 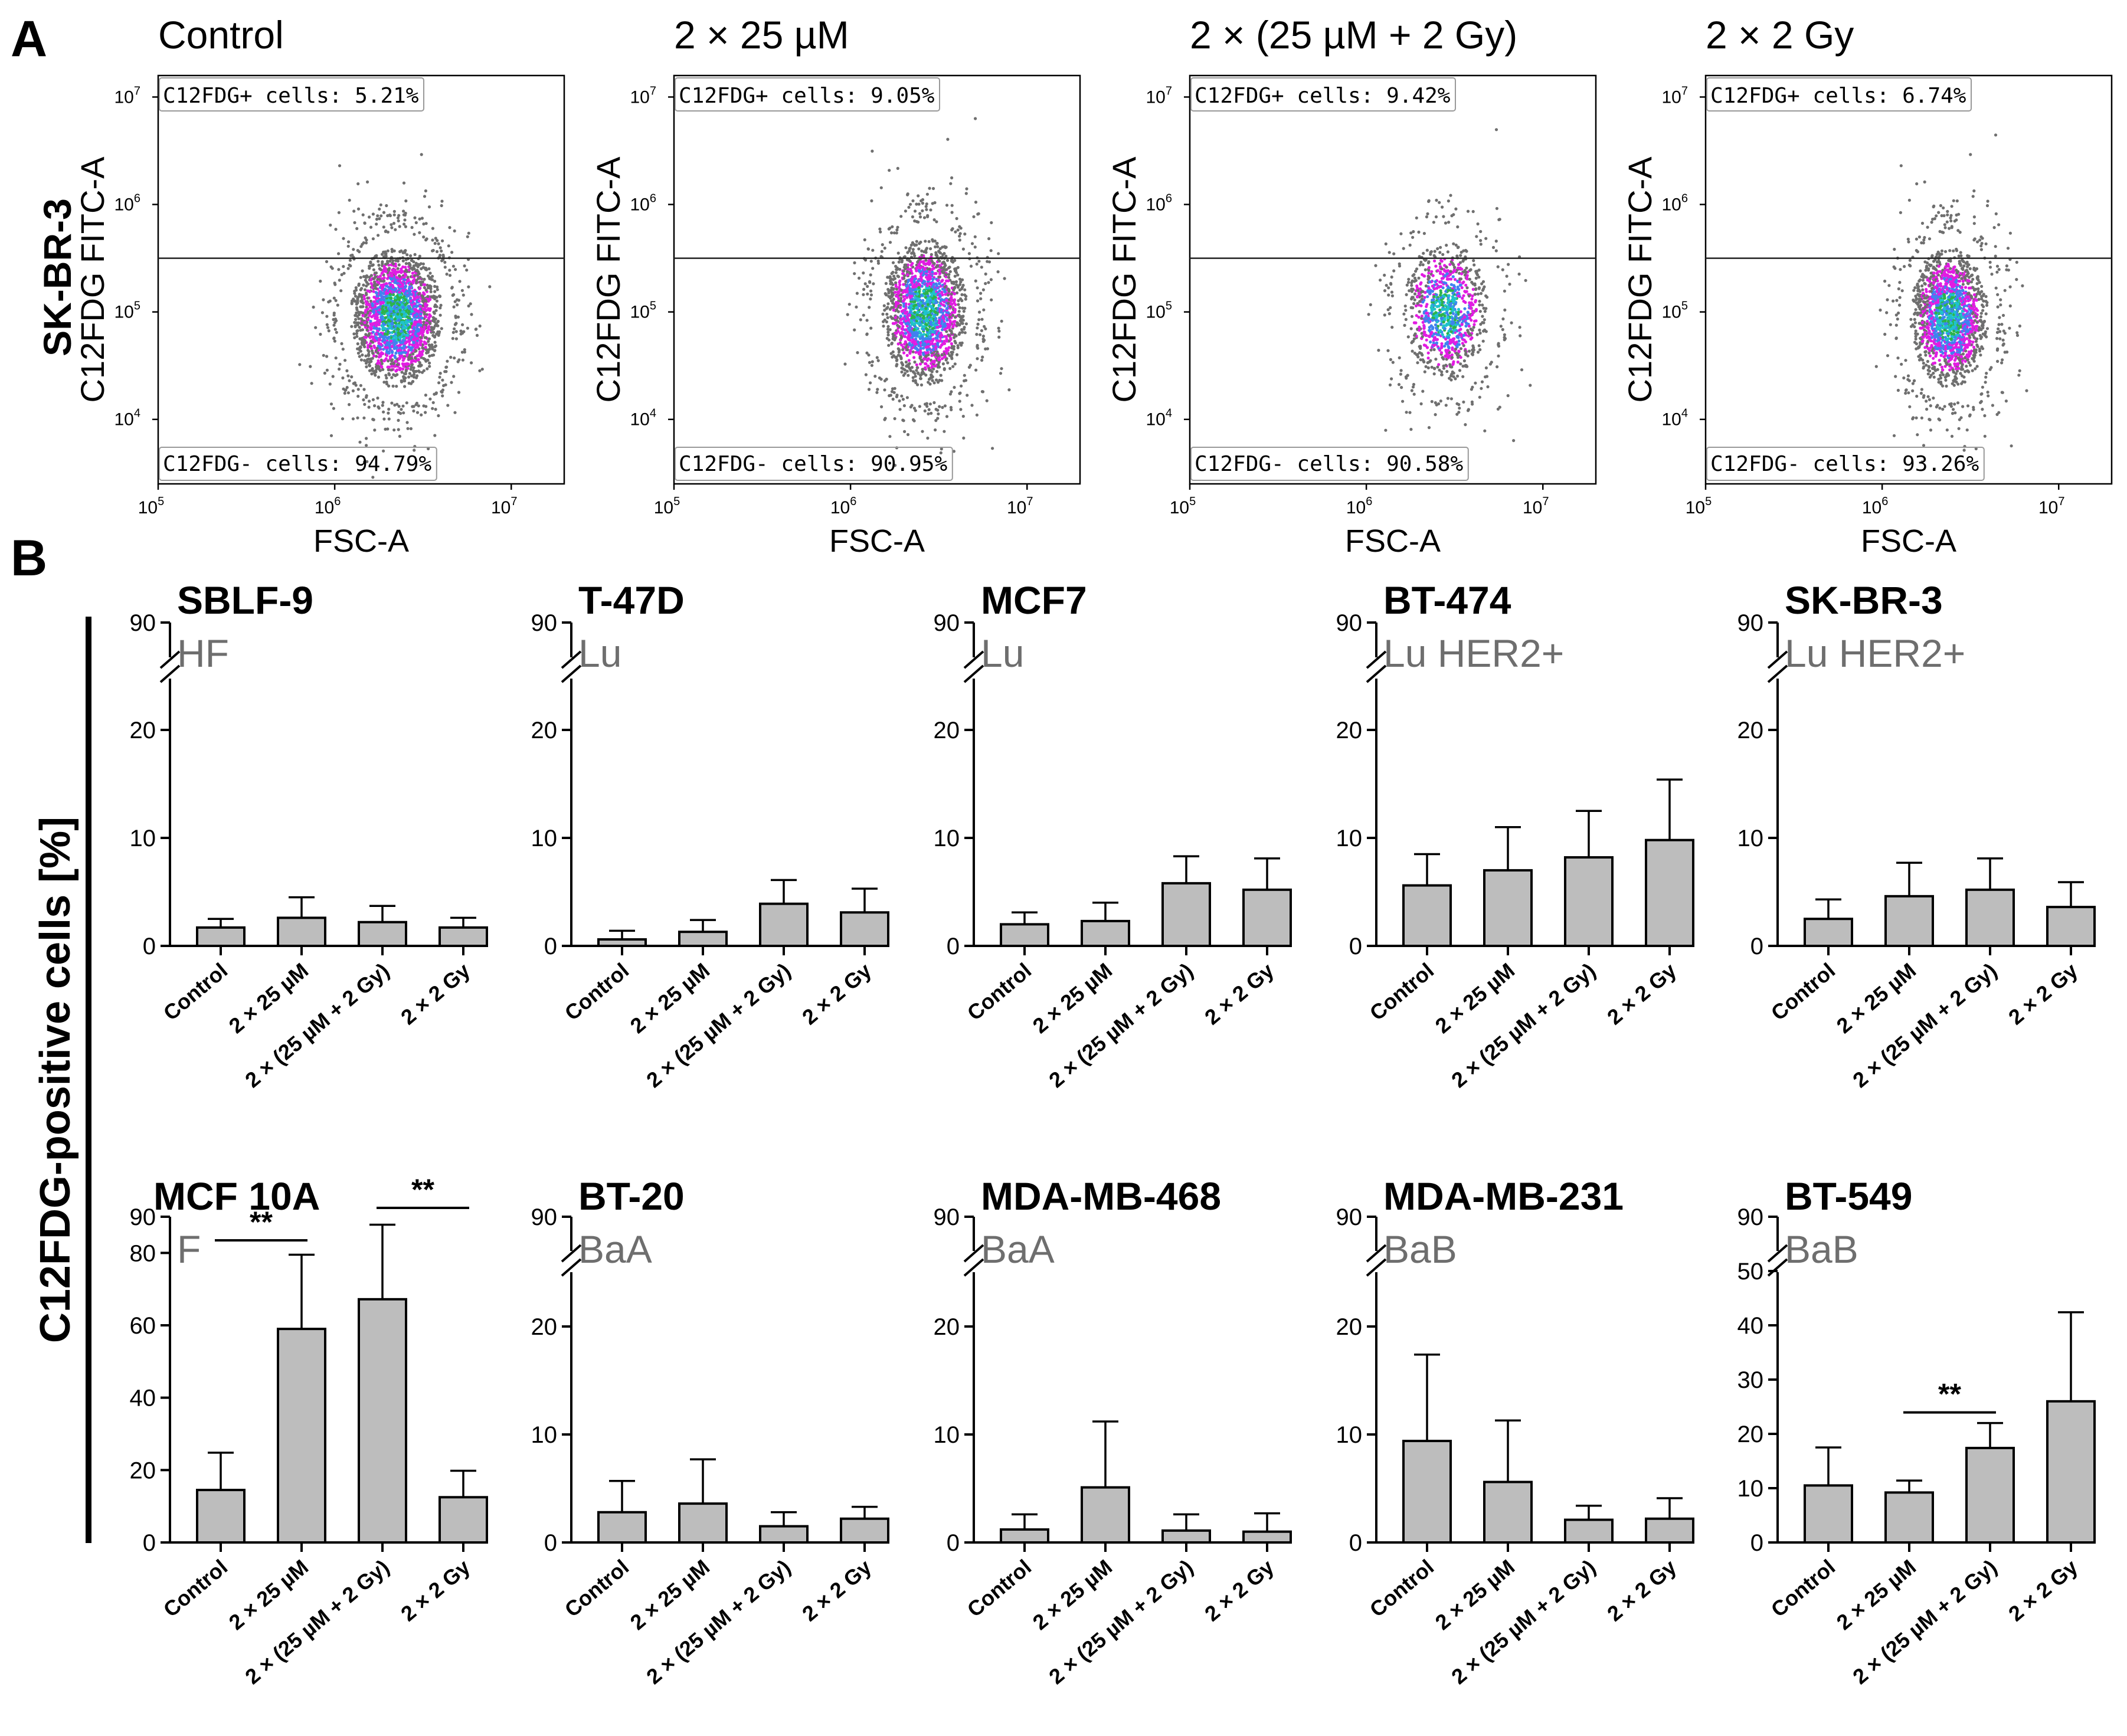 I want to click on flow-gate-positive-label: C12FDG+ cells: 9.05%, so click(x=807, y=96).